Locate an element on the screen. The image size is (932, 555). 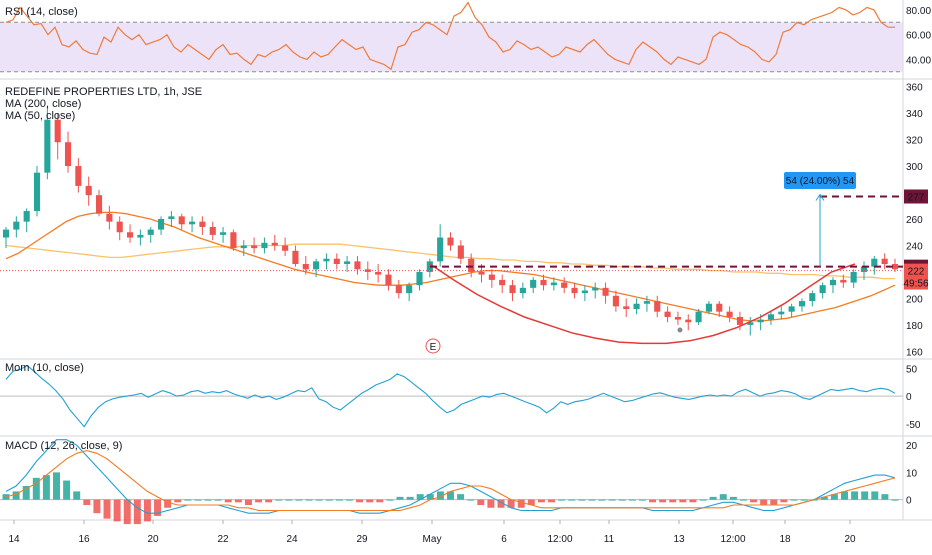
price-tag-label: 49:56 is located at coordinates (915, 284).